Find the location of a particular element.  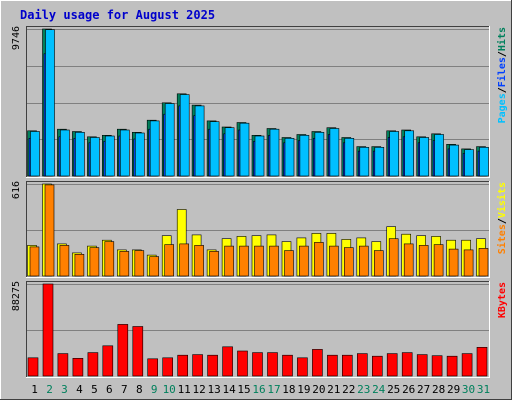

x-tick-label-day-7: 7 is located at coordinates (124, 389).